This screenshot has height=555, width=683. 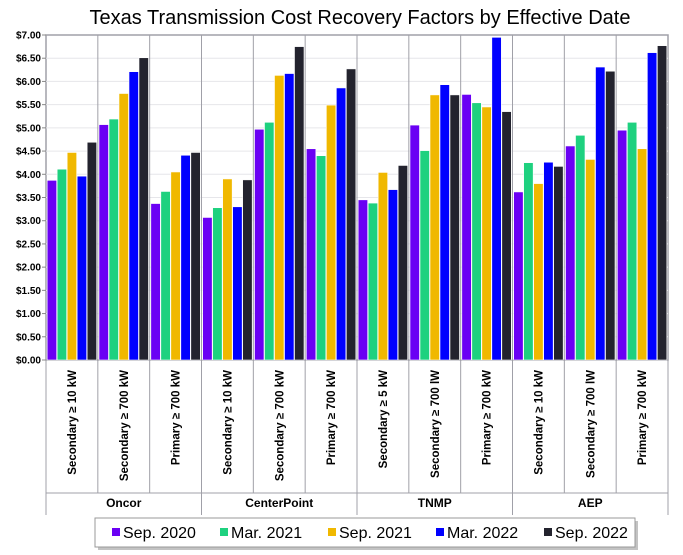 I want to click on group-label: CenterPoint, so click(x=279, y=503).